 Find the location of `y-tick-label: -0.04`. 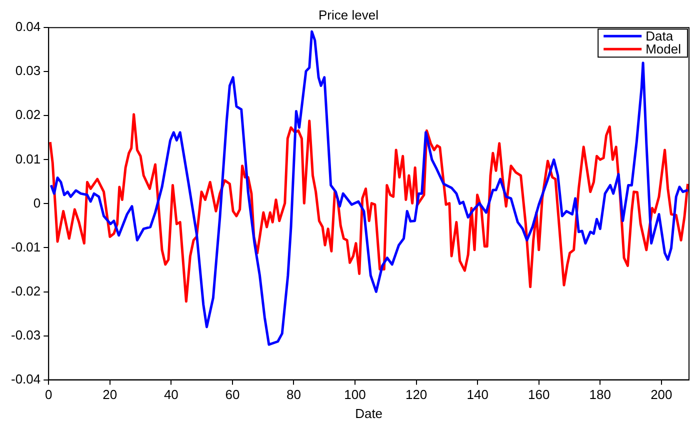

y-tick-label: -0.04 is located at coordinates (25, 378).